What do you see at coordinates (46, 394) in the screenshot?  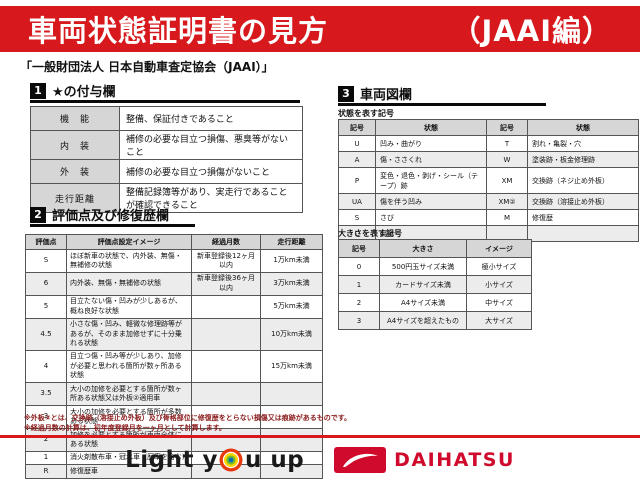 I see `table-cell: 3.5` at bounding box center [46, 394].